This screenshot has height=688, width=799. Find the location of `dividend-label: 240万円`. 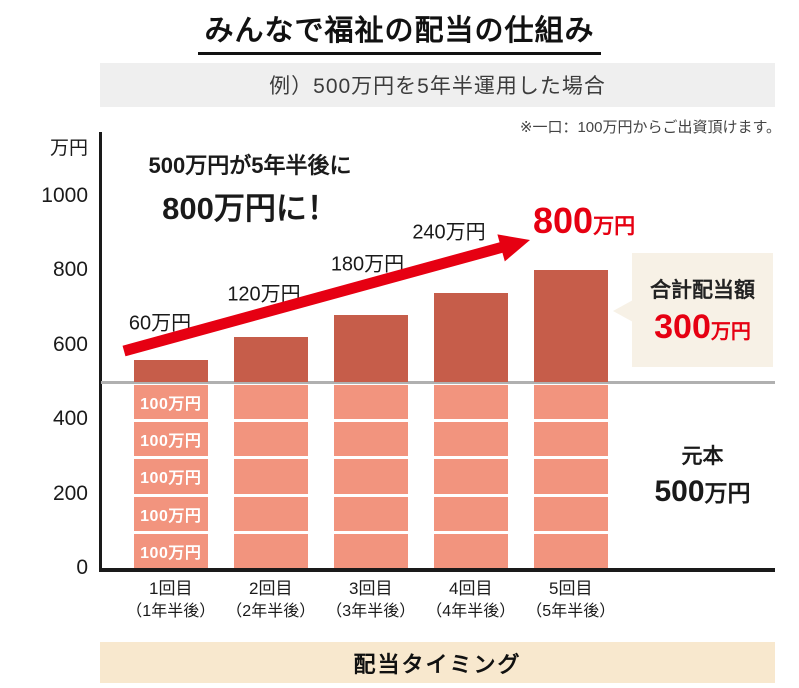

dividend-label: 240万円 is located at coordinates (449, 232).